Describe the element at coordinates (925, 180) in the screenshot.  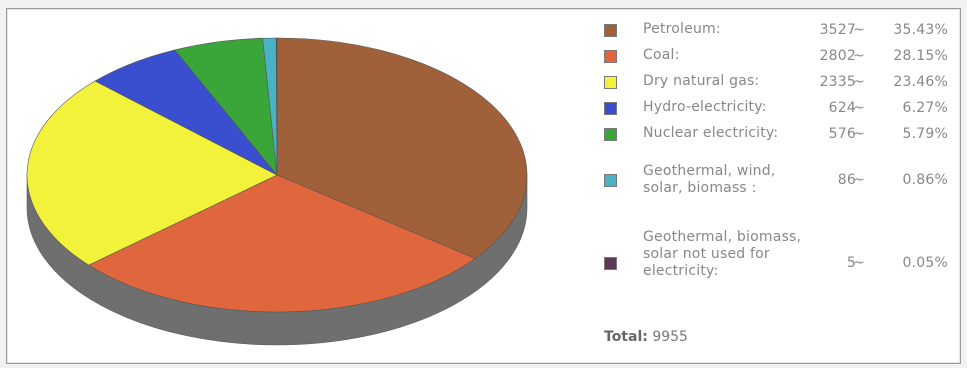
I see `legend-percent: 0.86%` at that location.